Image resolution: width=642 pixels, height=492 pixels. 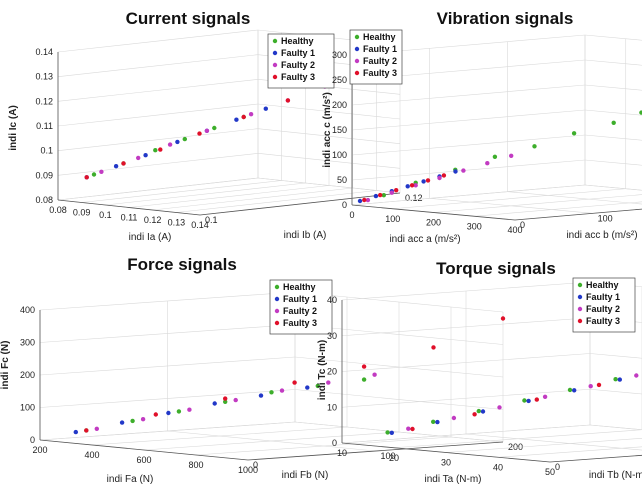 What do you see at coordinates (195, 465) in the screenshot?
I see `x-tick-label: 800` at bounding box center [195, 465].